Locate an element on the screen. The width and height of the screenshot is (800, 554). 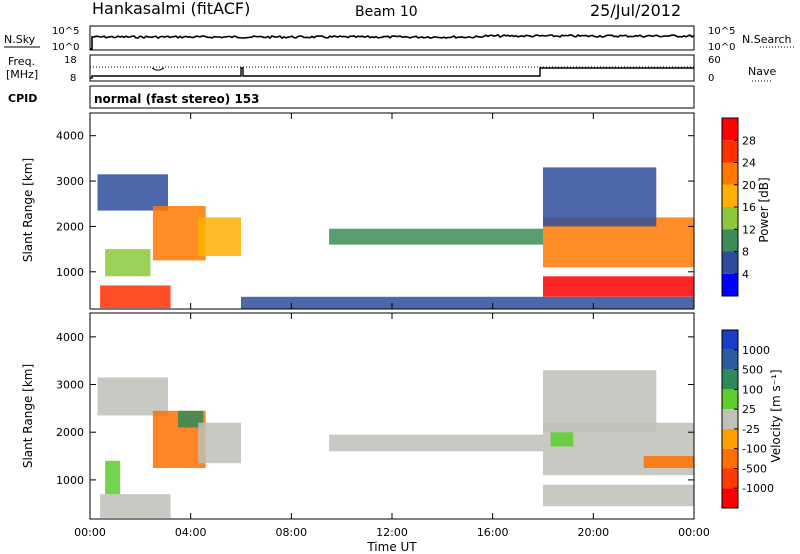
velocity-colorbar-label: Velocity [m s⁻¹] is located at coordinates (776, 415).